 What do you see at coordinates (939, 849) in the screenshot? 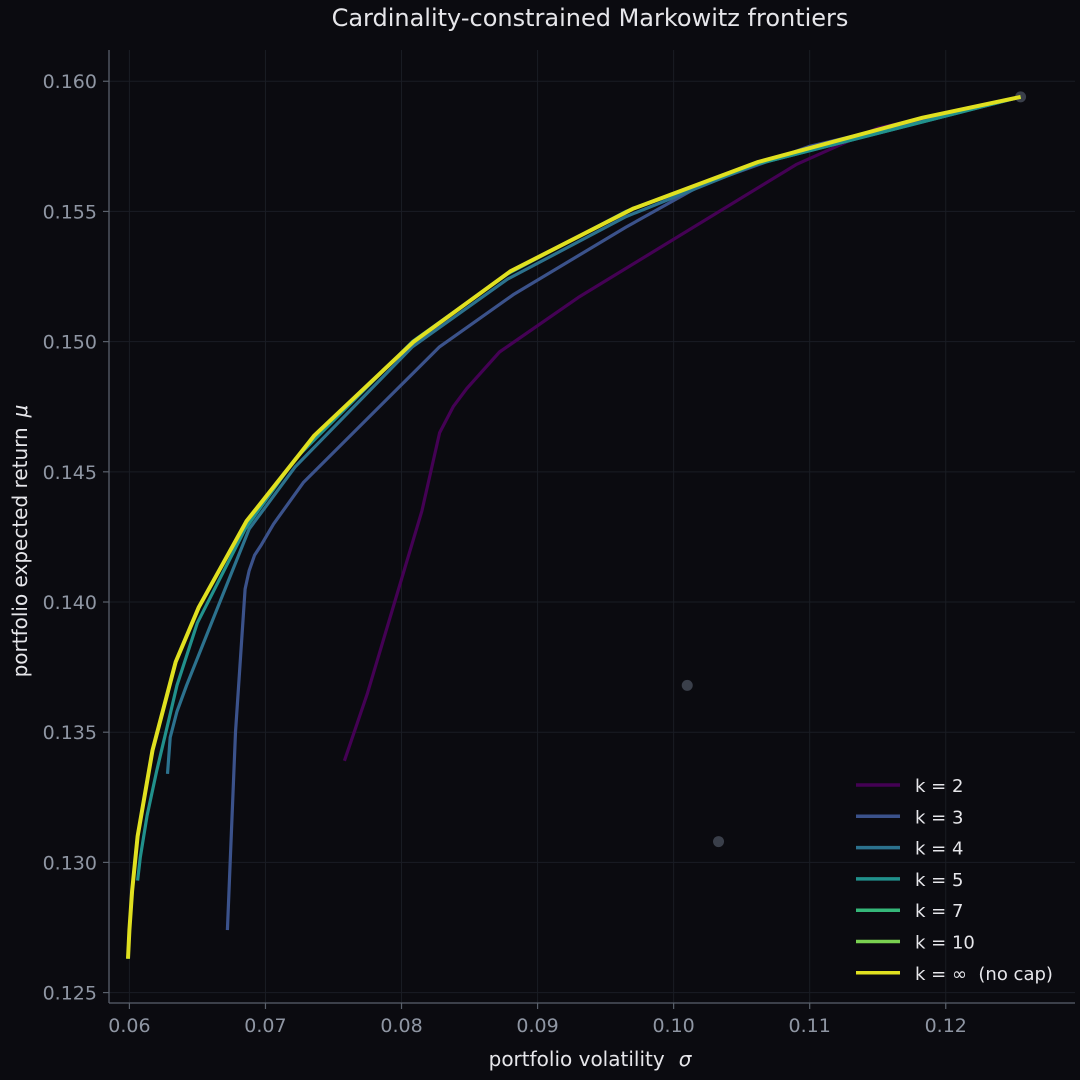
I see `legend-label: k = 4` at bounding box center [939, 849].